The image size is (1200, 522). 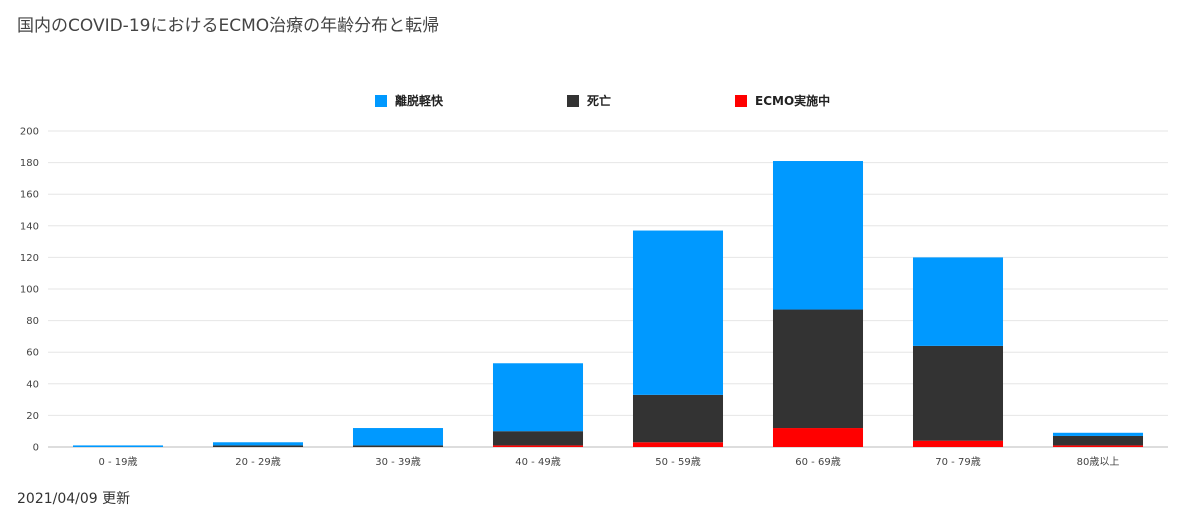 What do you see at coordinates (1098, 462) in the screenshot?
I see `x-tick-label: 80歳以上` at bounding box center [1098, 462].